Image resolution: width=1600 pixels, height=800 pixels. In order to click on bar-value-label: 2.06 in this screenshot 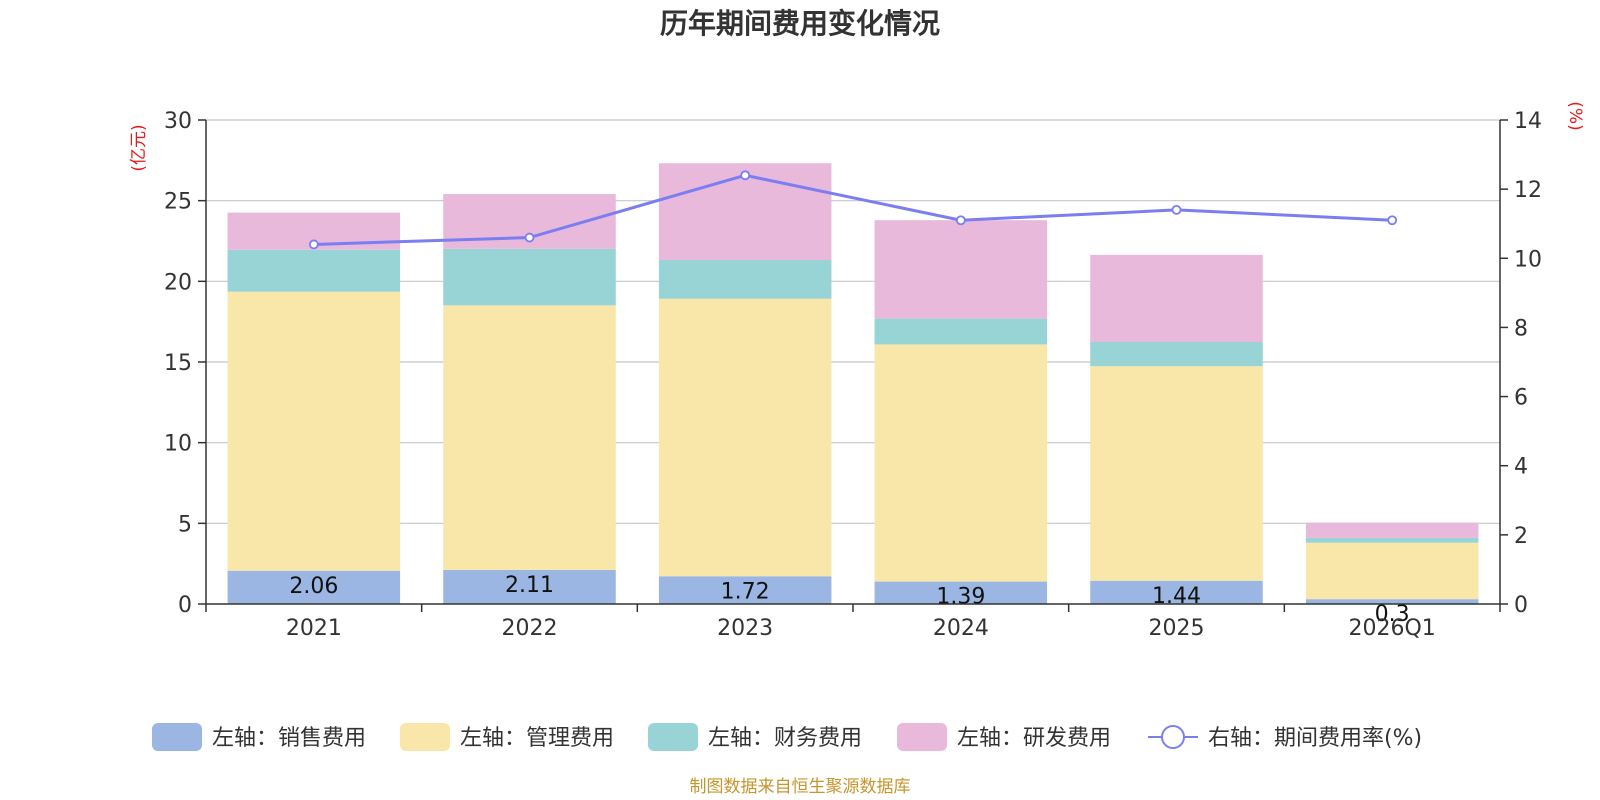, I will do `click(313, 586)`.